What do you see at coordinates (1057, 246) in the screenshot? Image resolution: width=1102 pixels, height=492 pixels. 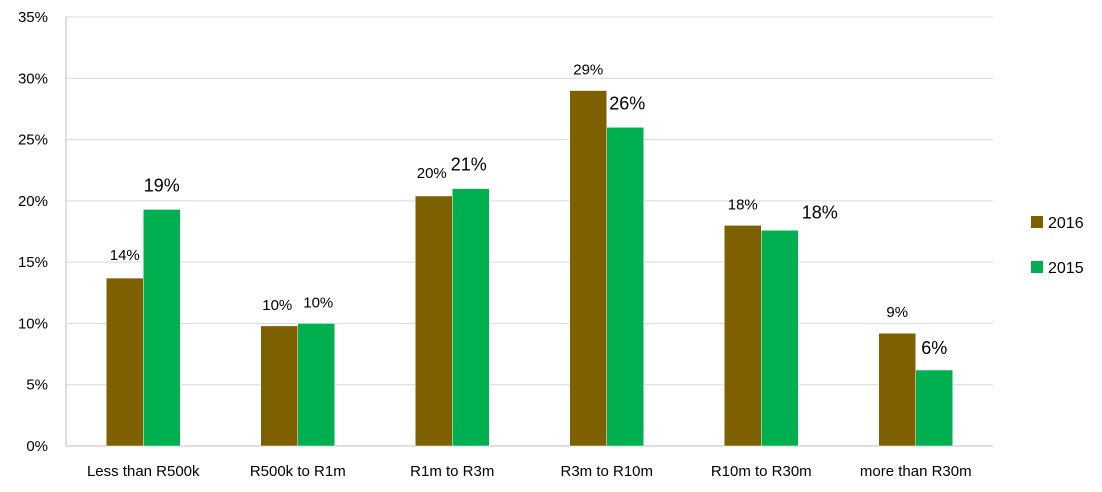 I see `legend: 2016 2015` at bounding box center [1057, 246].